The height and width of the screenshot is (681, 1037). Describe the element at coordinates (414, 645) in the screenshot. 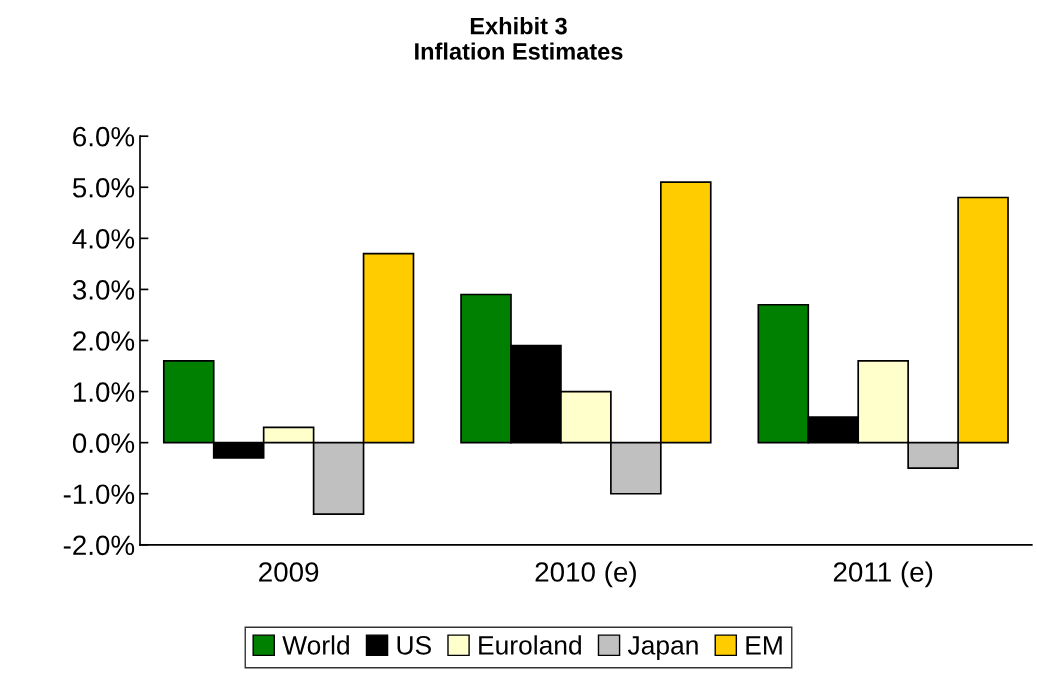

I see `legend-label: US` at that location.